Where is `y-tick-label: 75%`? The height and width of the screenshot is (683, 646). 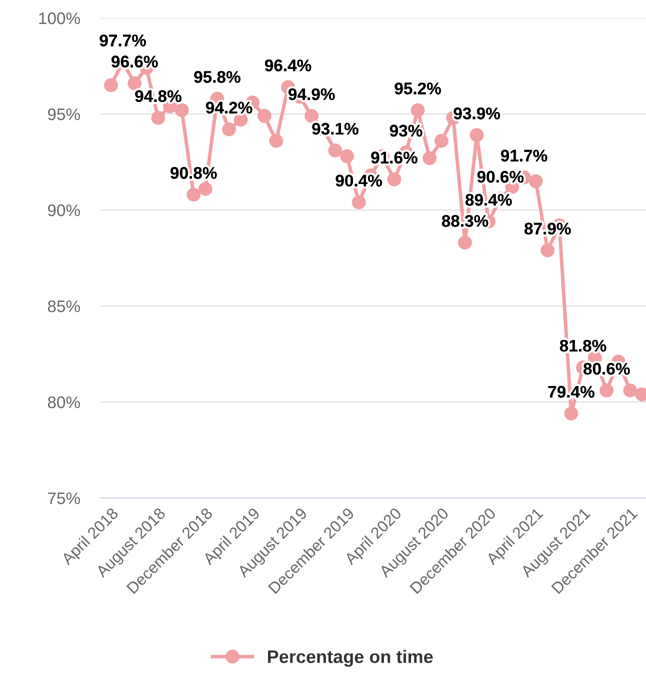 y-tick-label: 75% is located at coordinates (64, 498).